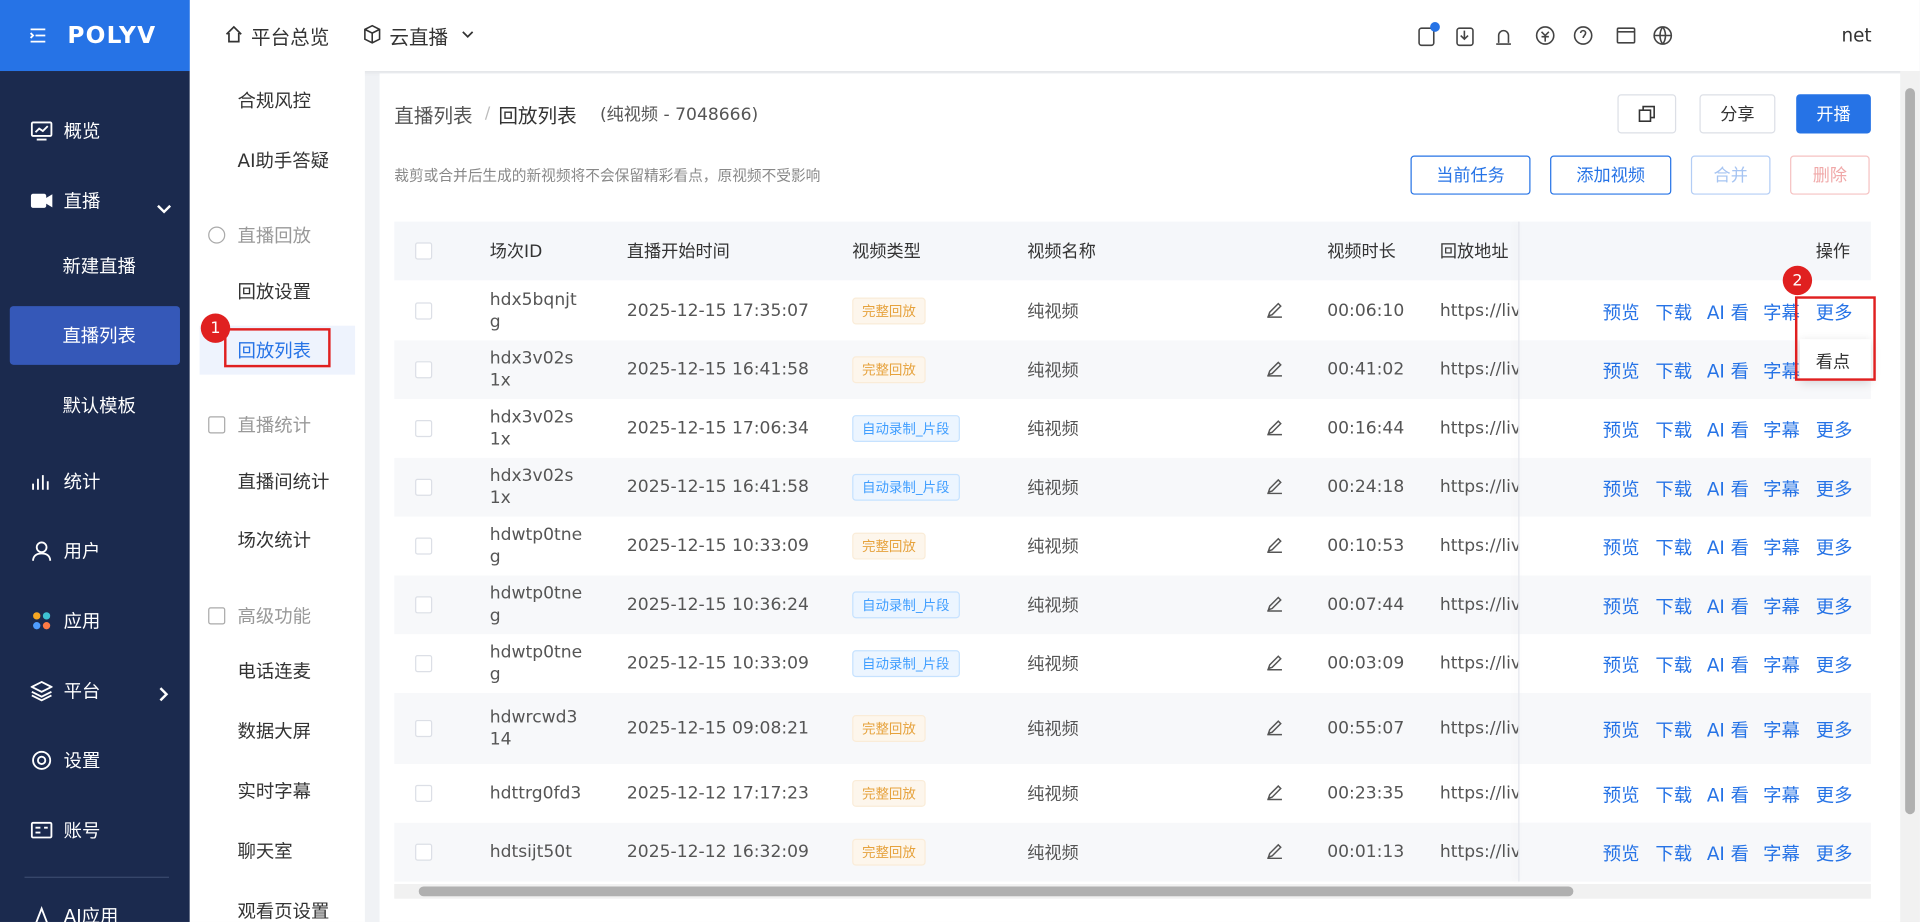  What do you see at coordinates (99, 266) in the screenshot?
I see `sidebar-item: 新建直播` at bounding box center [99, 266].